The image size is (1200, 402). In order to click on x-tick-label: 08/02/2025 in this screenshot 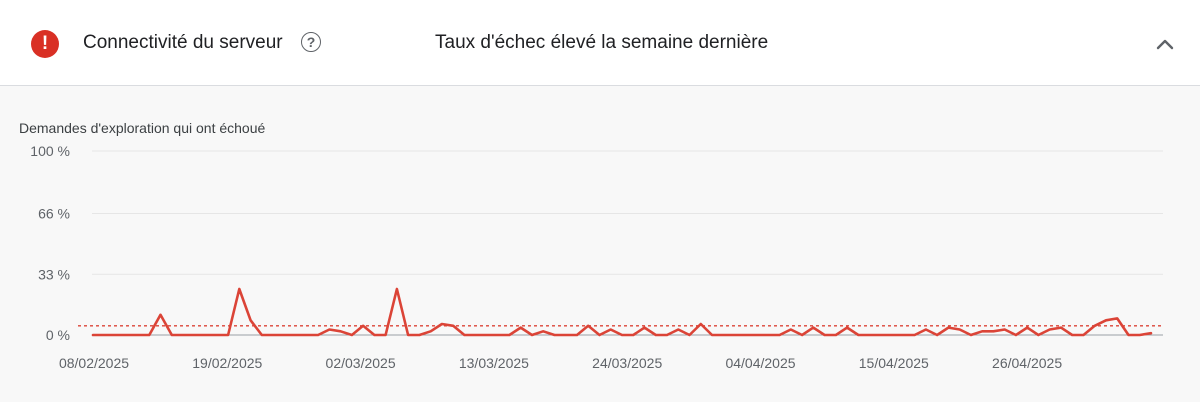, I will do `click(94, 363)`.